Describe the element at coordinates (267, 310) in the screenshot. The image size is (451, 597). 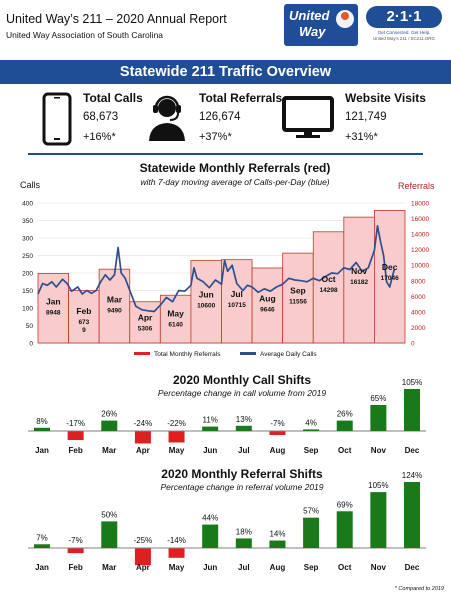
I see `referral-value-label: 9646` at that location.